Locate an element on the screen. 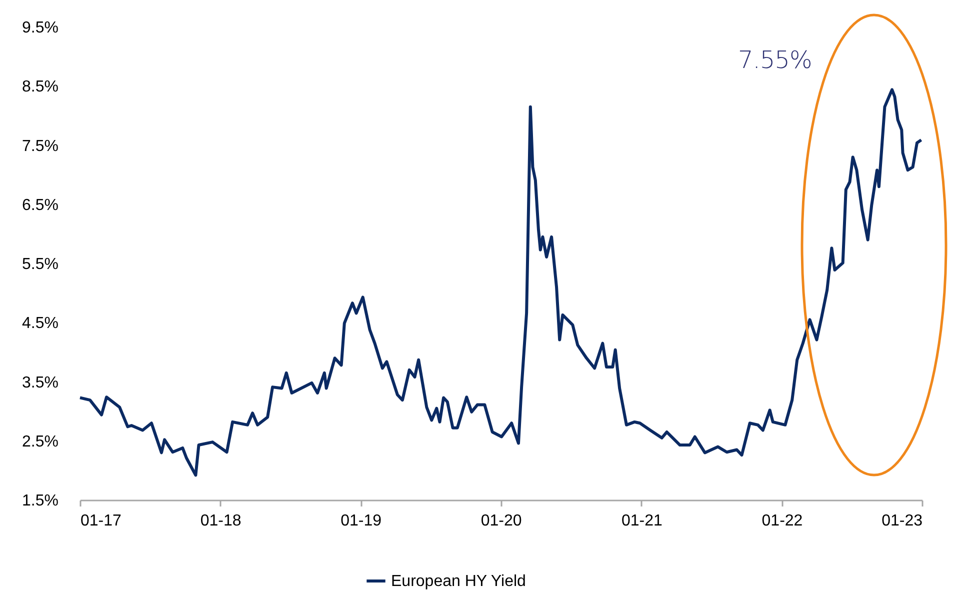  y-tick-label: 2.5% is located at coordinates (40, 441).